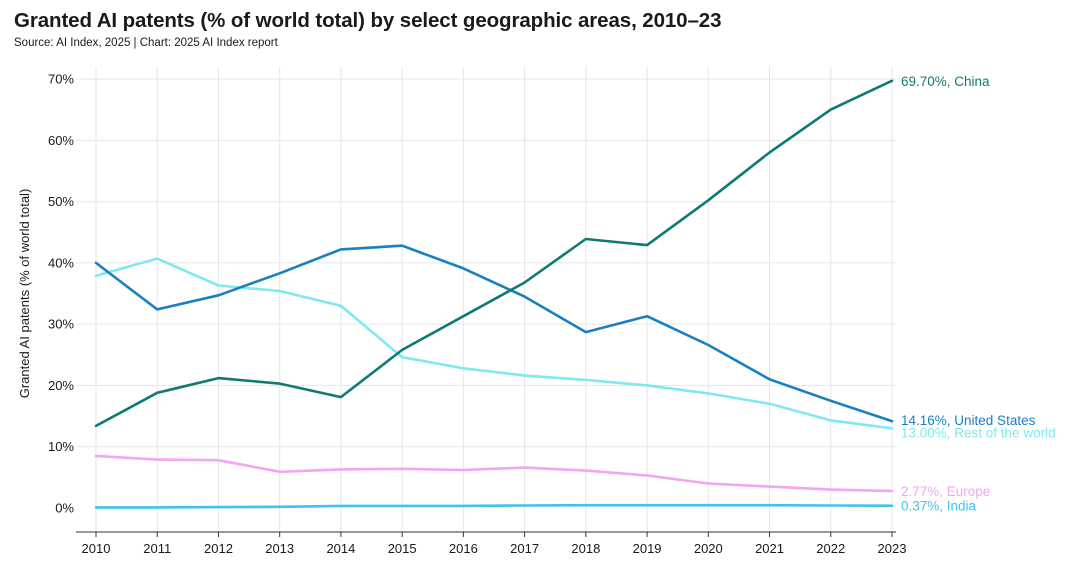  What do you see at coordinates (769, 548) in the screenshot?
I see `x-tick-label: 2021` at bounding box center [769, 548].